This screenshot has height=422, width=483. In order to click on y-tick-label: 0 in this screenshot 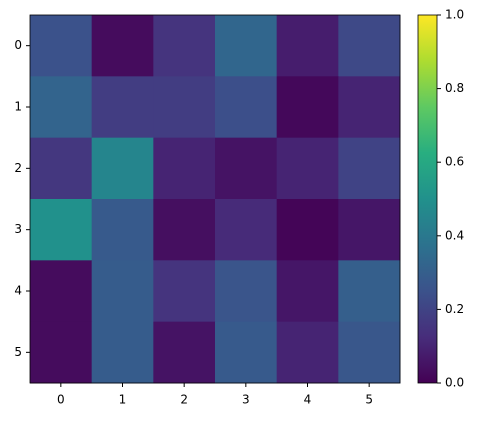, I will do `click(18, 45)`.